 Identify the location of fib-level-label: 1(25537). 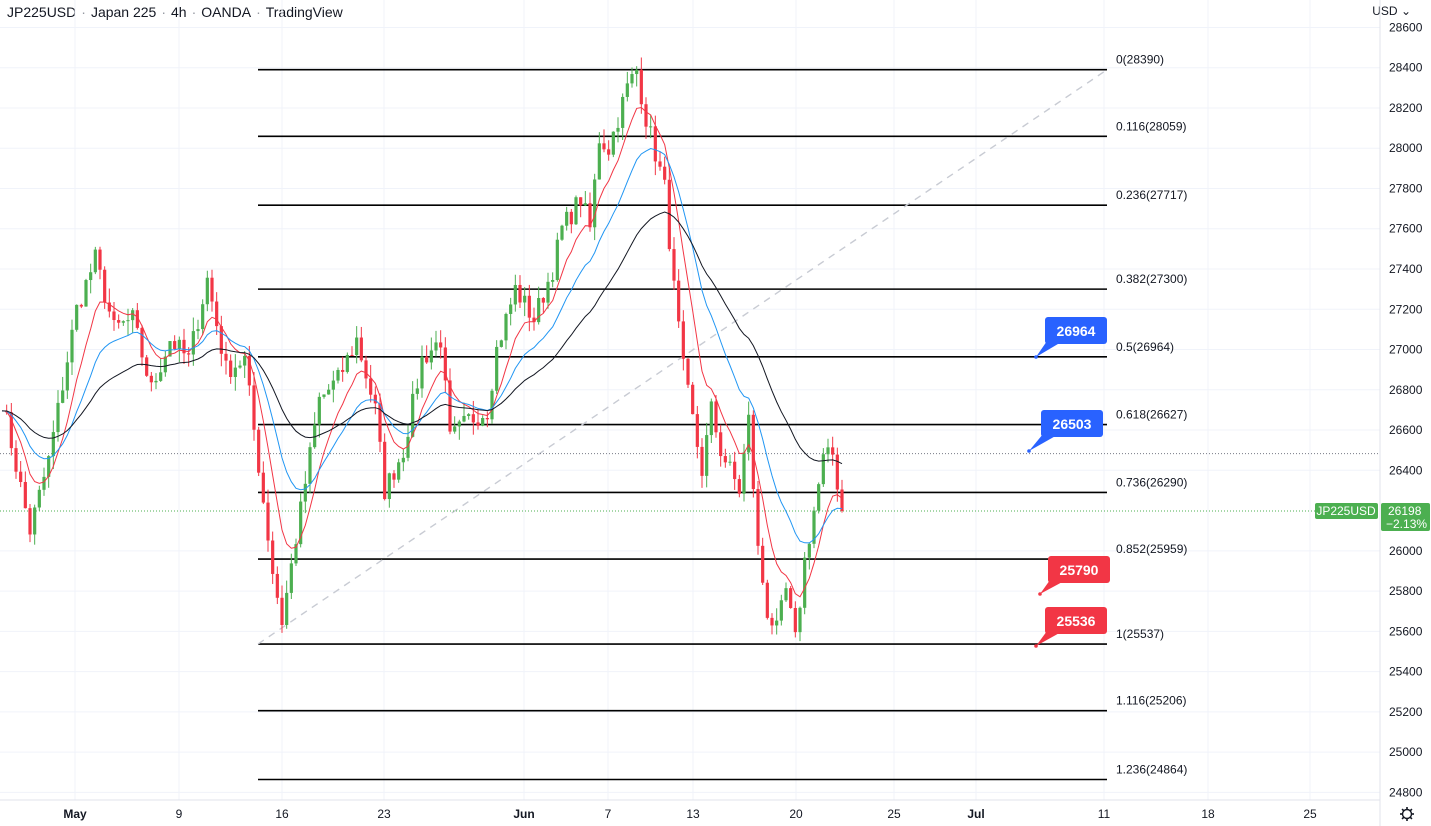
(1140, 634).